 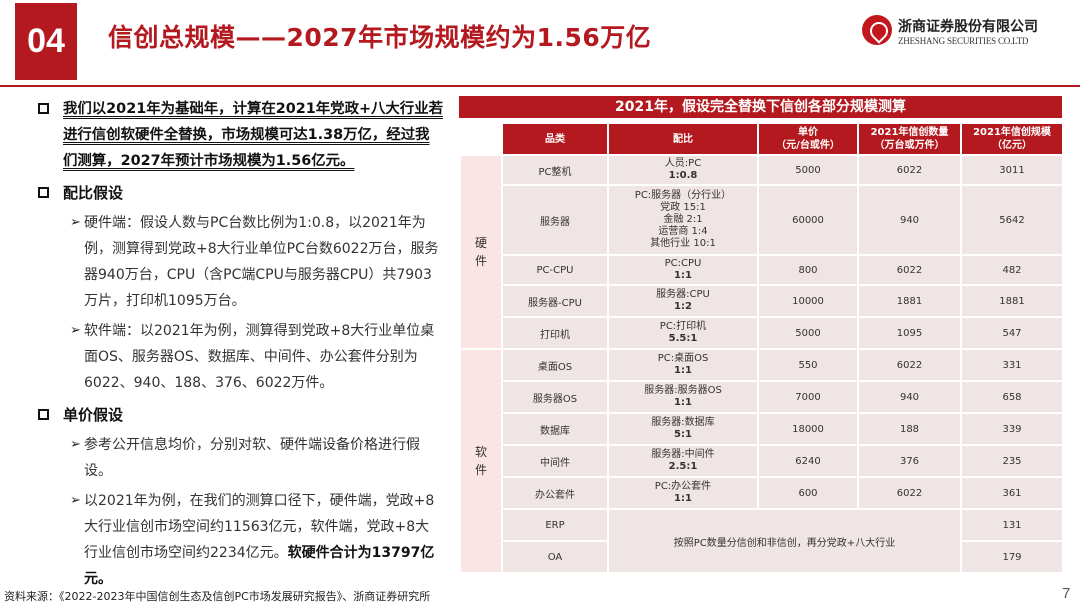 What do you see at coordinates (683, 390) in the screenshot?
I see `ratio-line: 服务器:服务器OS` at bounding box center [683, 390].